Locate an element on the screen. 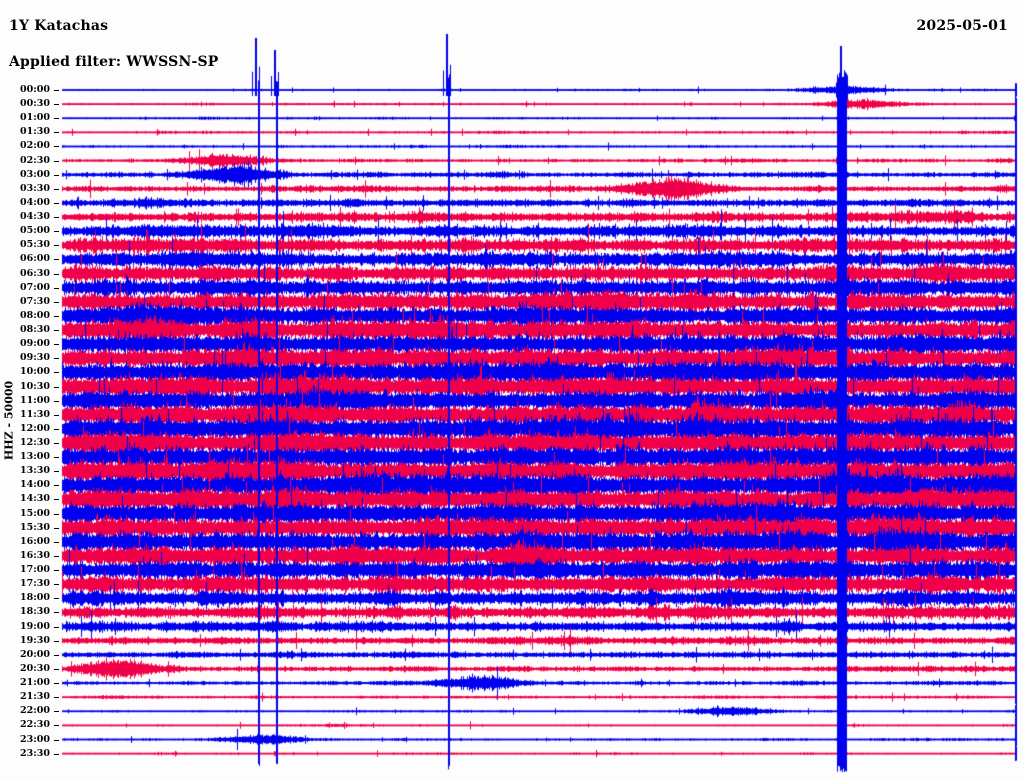 The image size is (1024, 780). time-tick-label: 20:30 is located at coordinates (35, 668).